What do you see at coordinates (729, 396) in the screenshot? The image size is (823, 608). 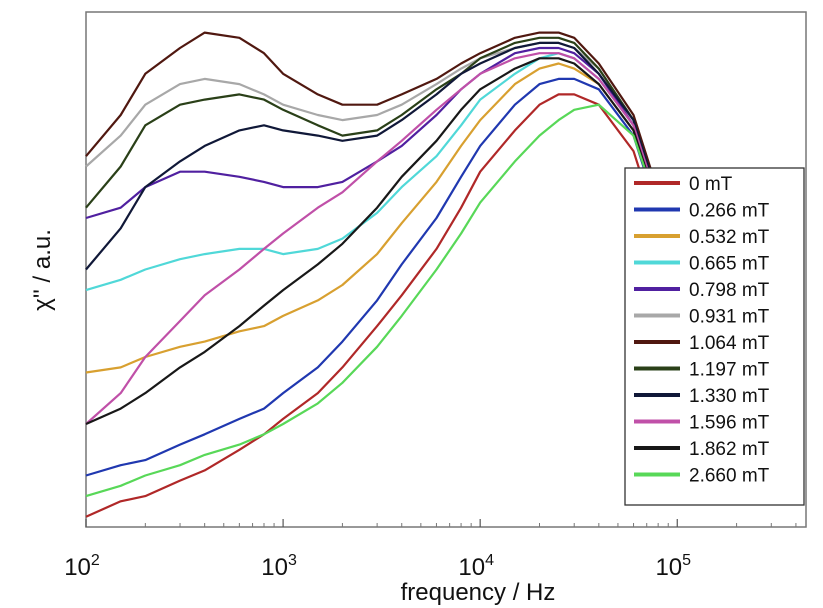 I see `legend-entry-label: 1.330 mT` at bounding box center [729, 396].